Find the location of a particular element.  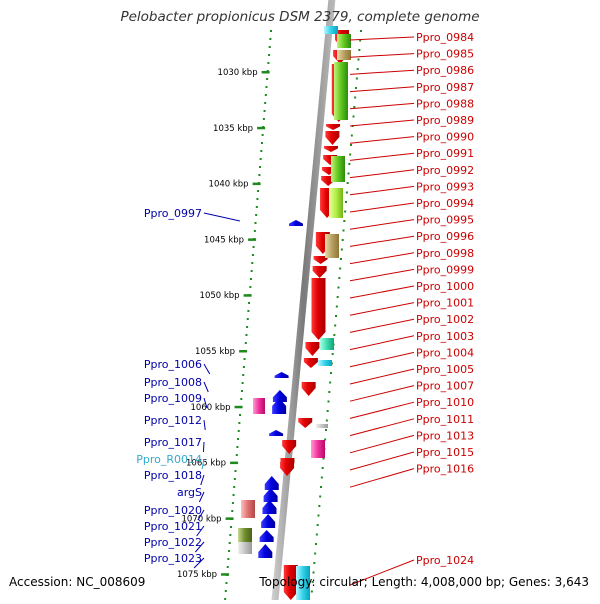

gene-label-left: Ppro_1017 is located at coordinates (173, 442).